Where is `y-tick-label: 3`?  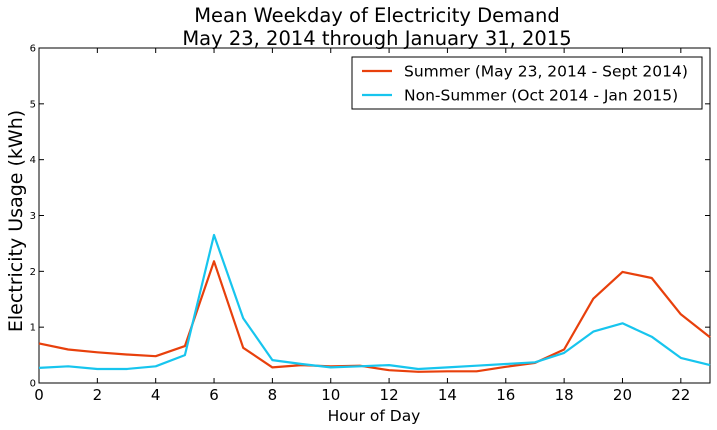 y-tick-label: 3 is located at coordinates (33, 216).